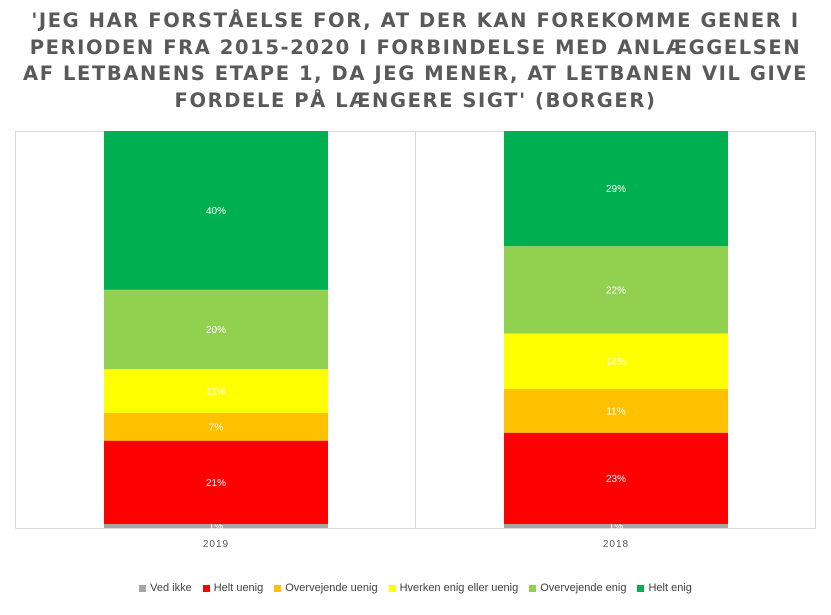 This screenshot has width=831, height=615. What do you see at coordinates (238, 588) in the screenshot?
I see `legend-label: Helt uenig` at bounding box center [238, 588].